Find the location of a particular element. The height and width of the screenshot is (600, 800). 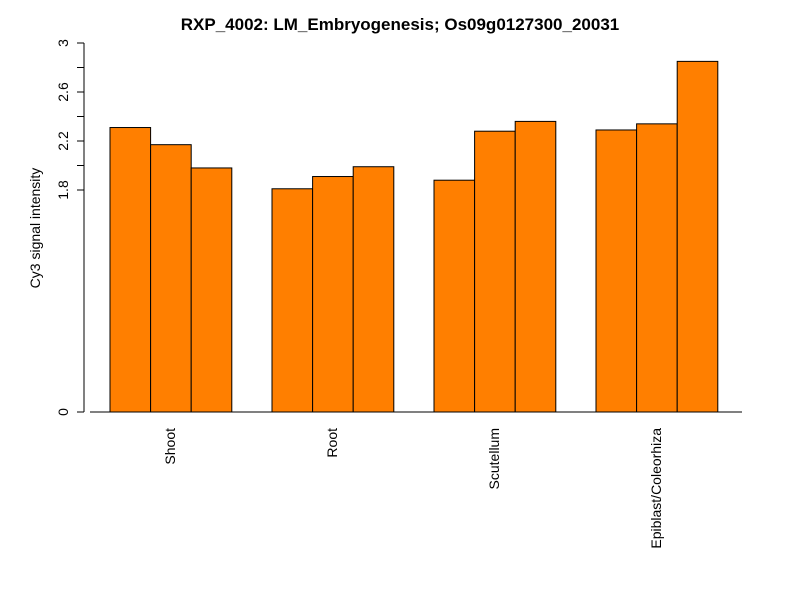

x-tick-label-3: Epiblast/Coleorhiza is located at coordinates (656, 488).